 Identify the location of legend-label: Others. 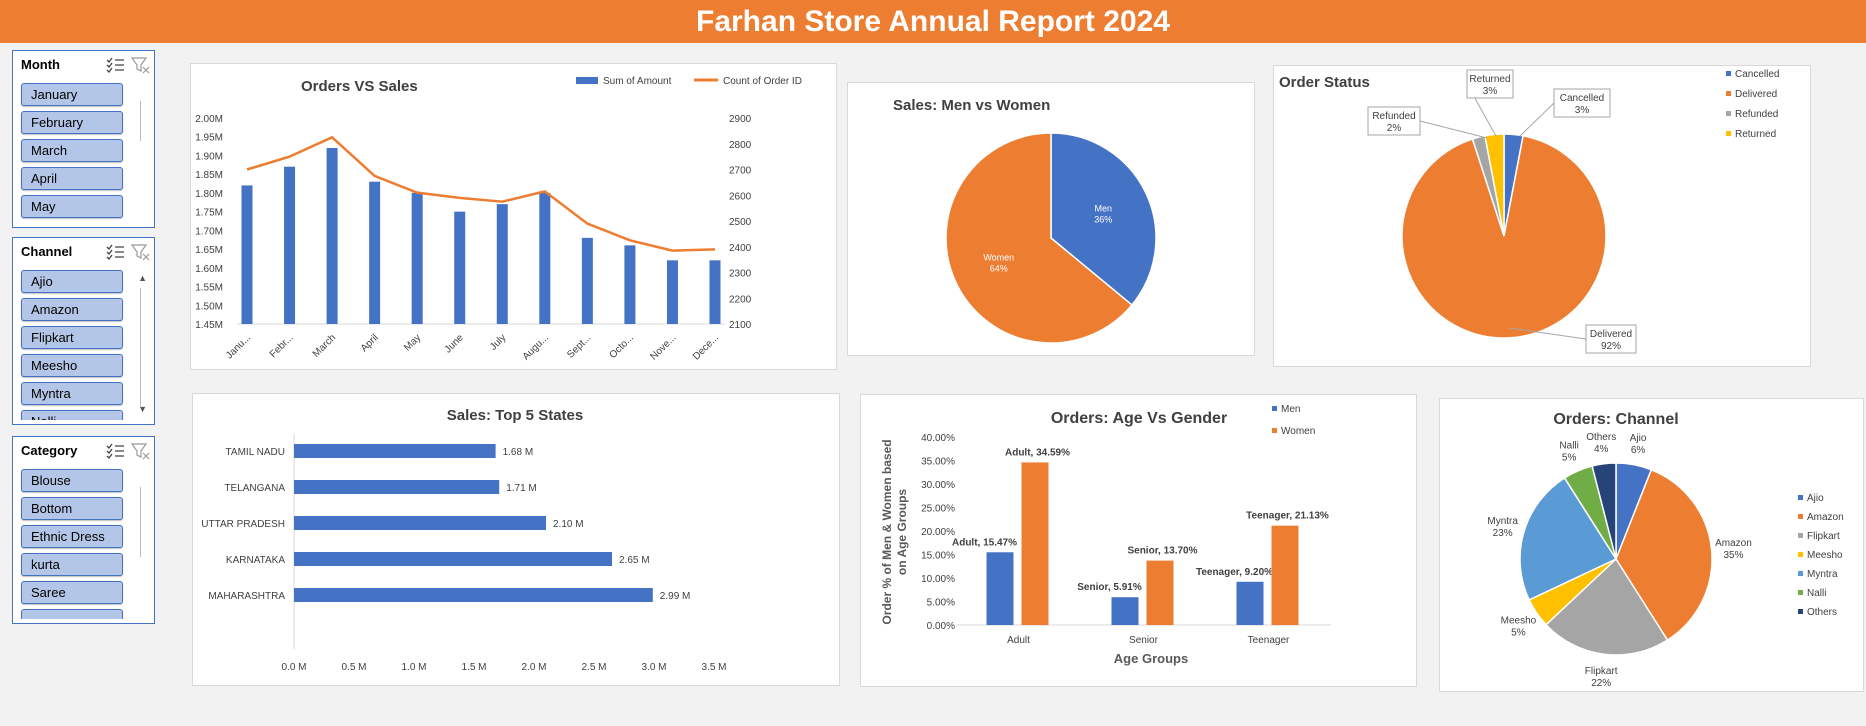
(1822, 612).